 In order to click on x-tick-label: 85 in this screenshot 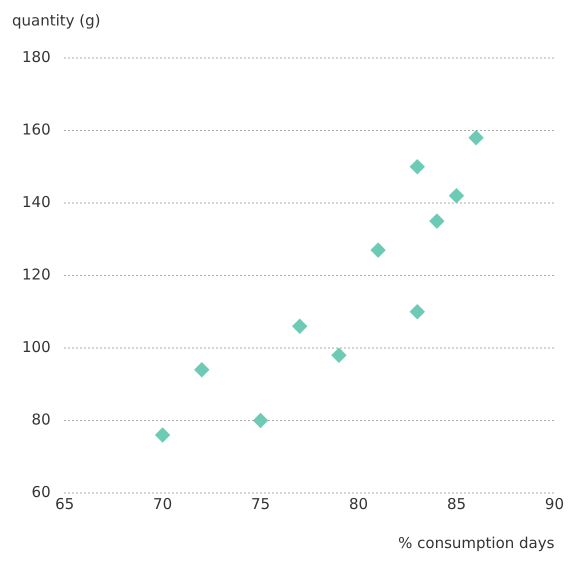, I will do `click(456, 503)`.